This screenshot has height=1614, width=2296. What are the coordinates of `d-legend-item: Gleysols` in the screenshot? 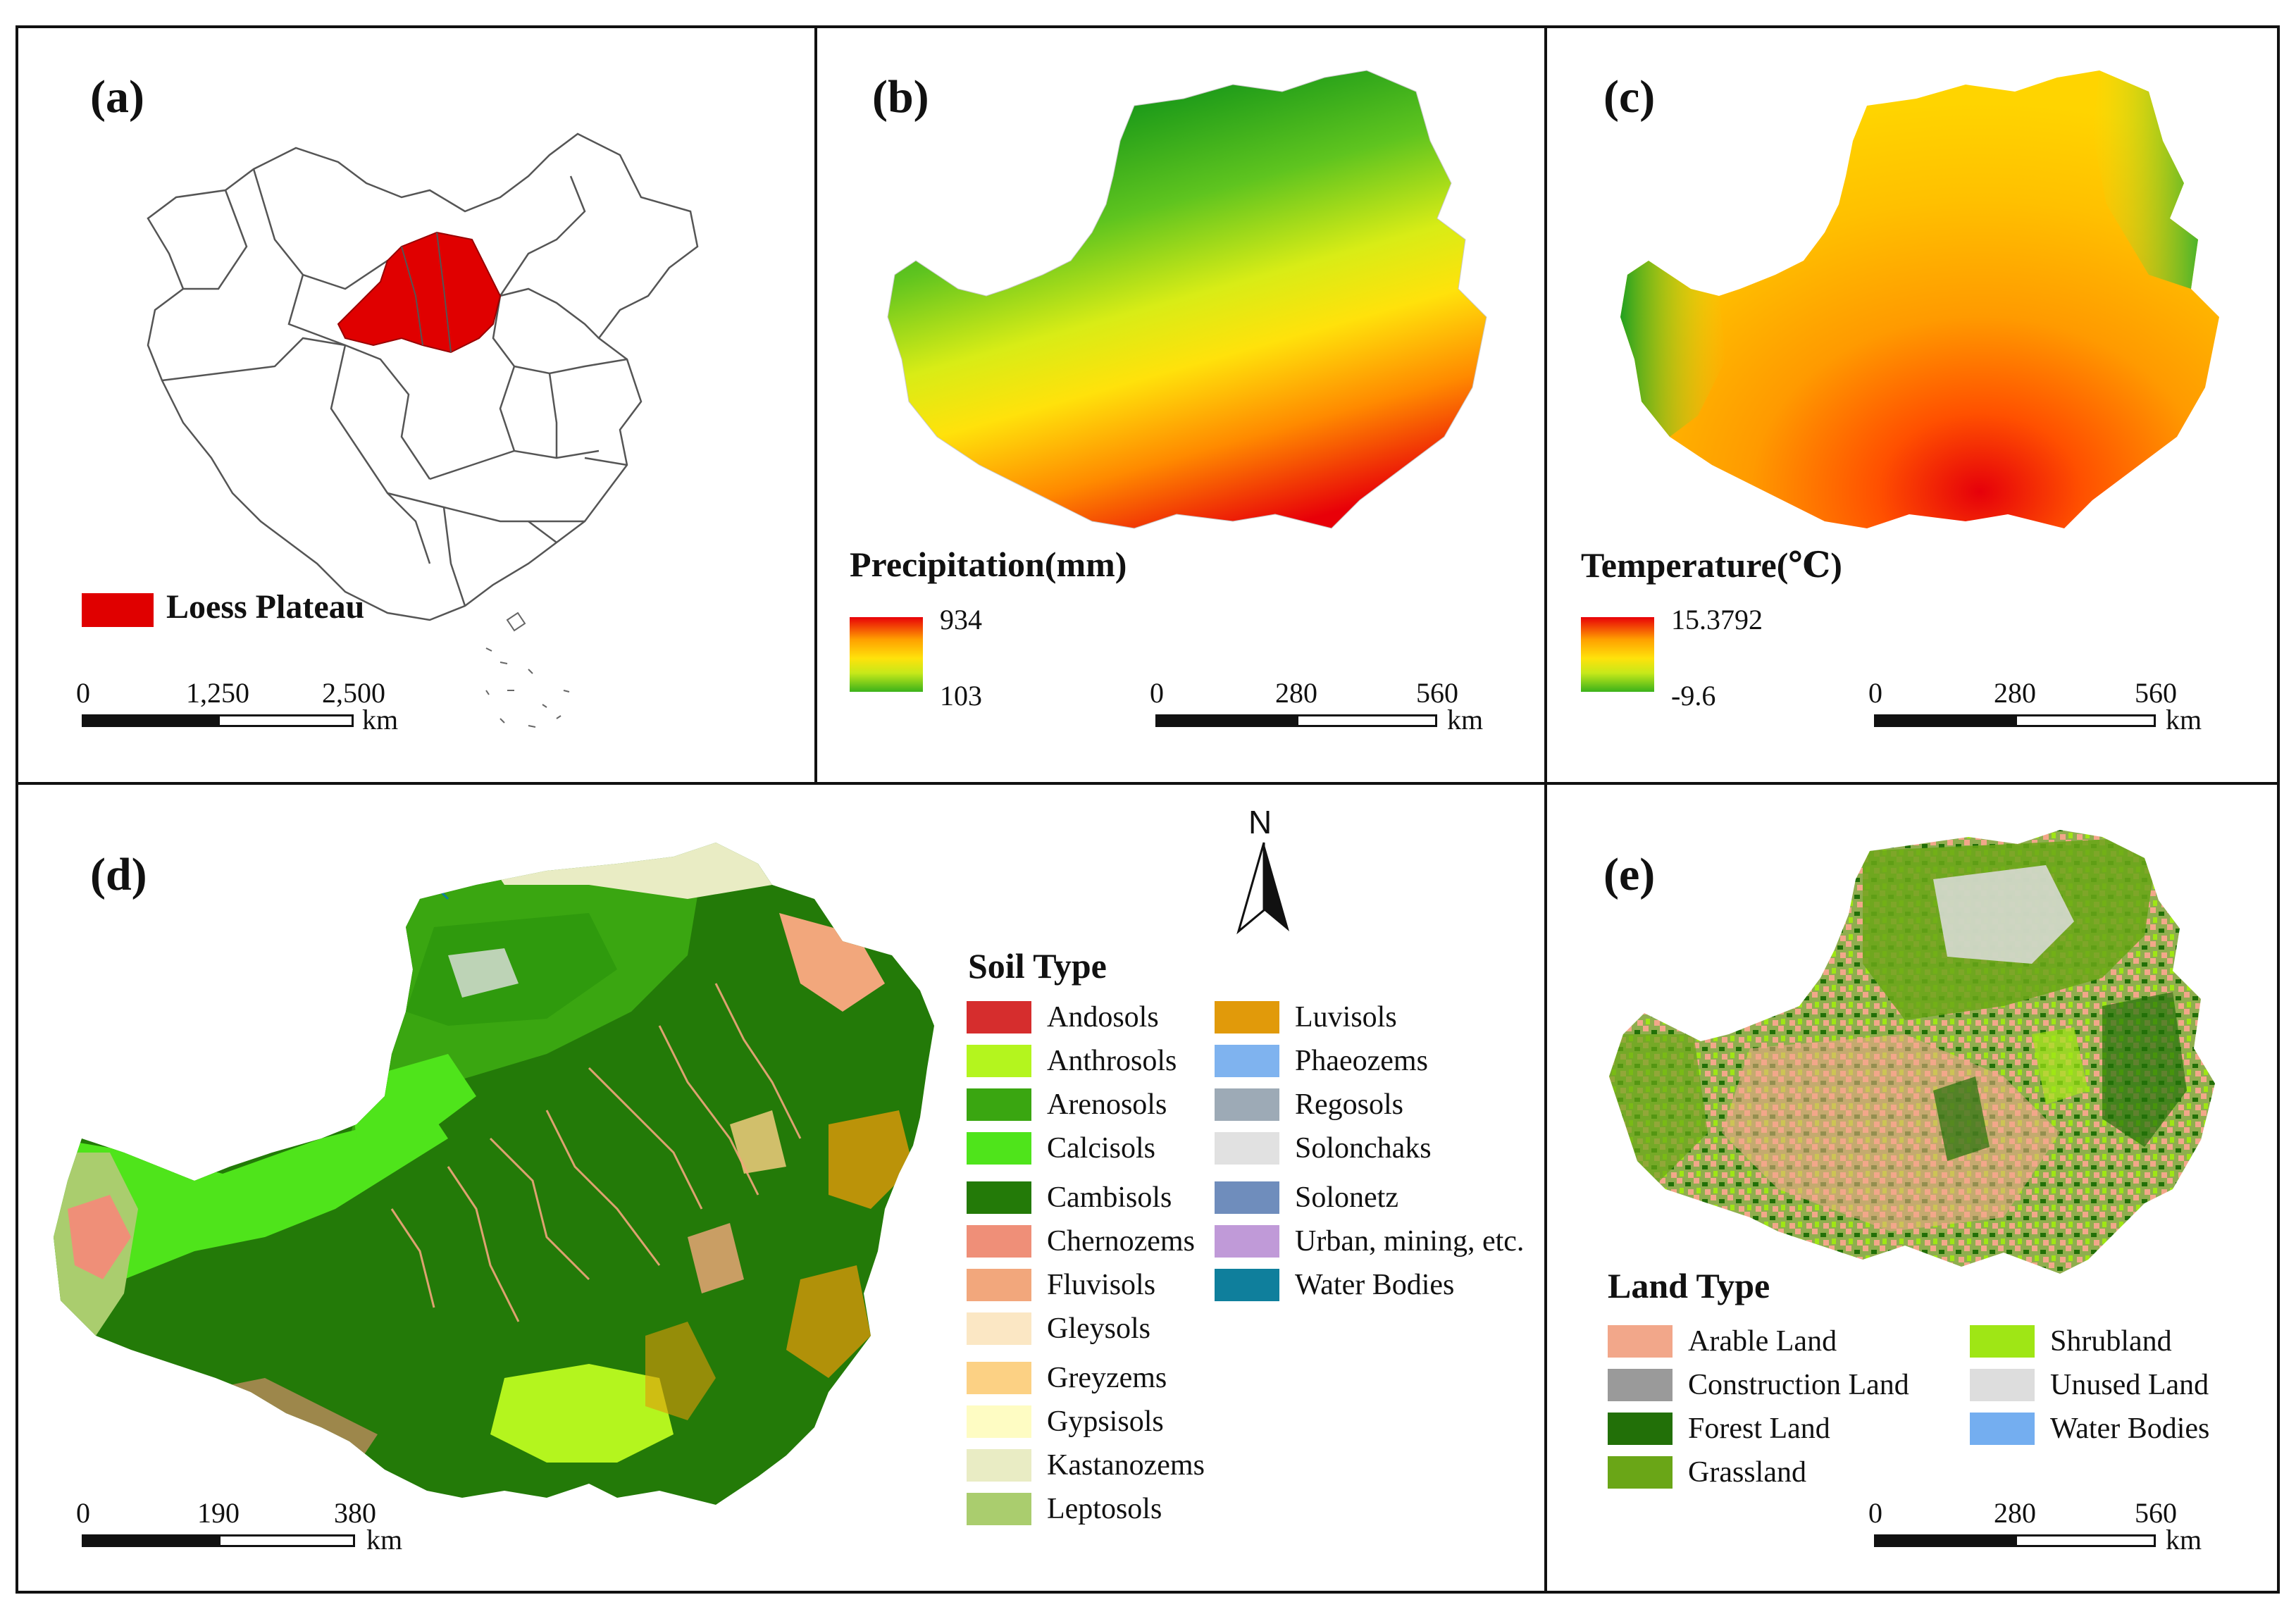 It's located at (1058, 1329).